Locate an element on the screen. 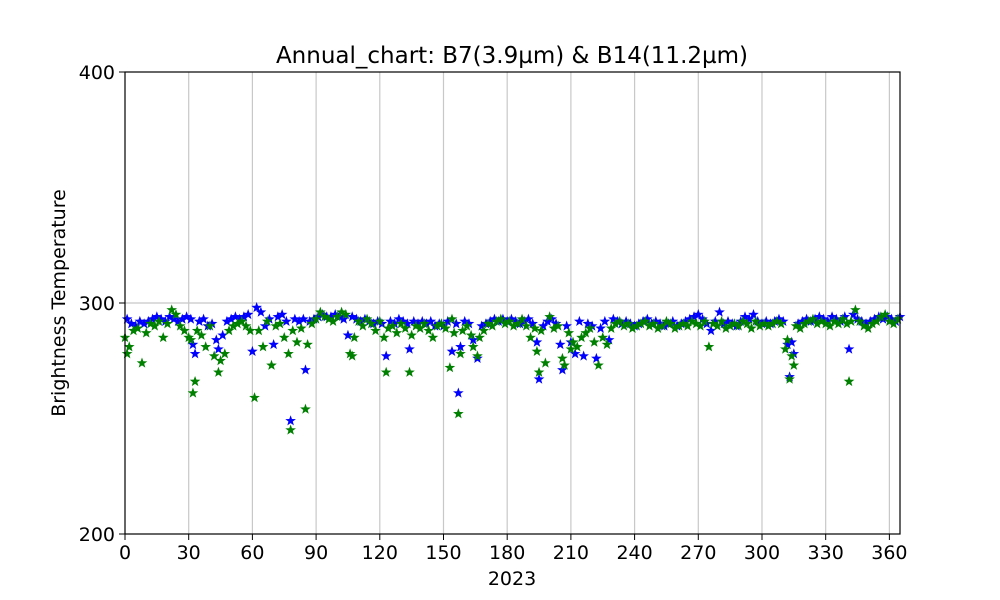  x-tick-label: 30 is located at coordinates (189, 553).